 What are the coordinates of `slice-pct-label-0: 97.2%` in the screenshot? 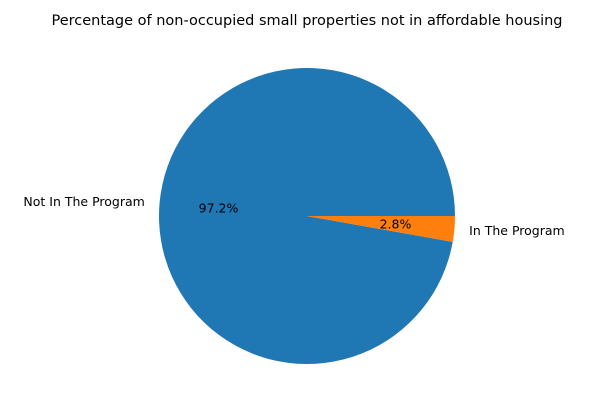 It's located at (219, 208).